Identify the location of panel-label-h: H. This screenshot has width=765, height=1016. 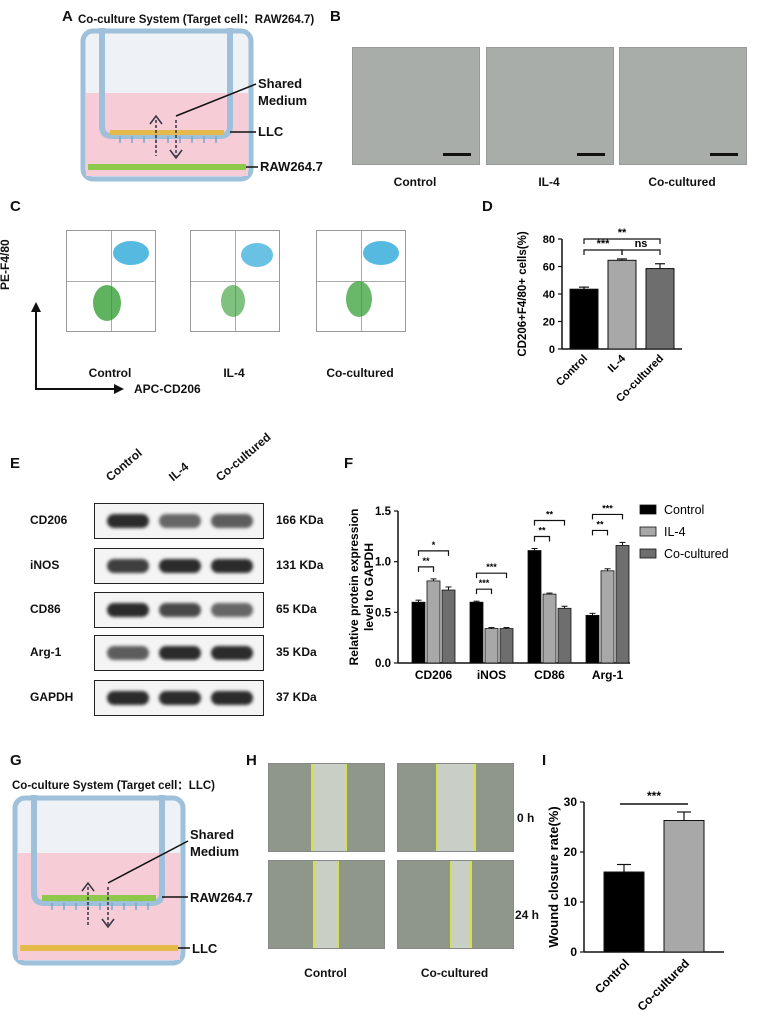
(251, 760).